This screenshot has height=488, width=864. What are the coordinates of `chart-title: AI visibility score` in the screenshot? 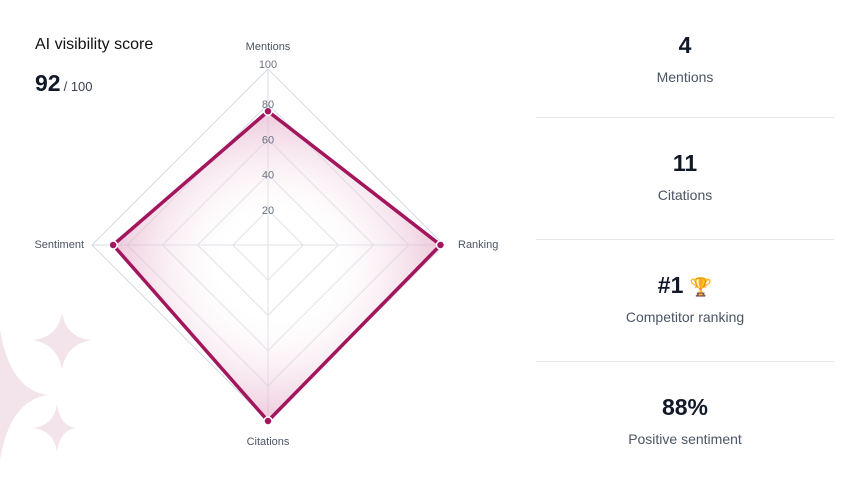 It's located at (94, 44).